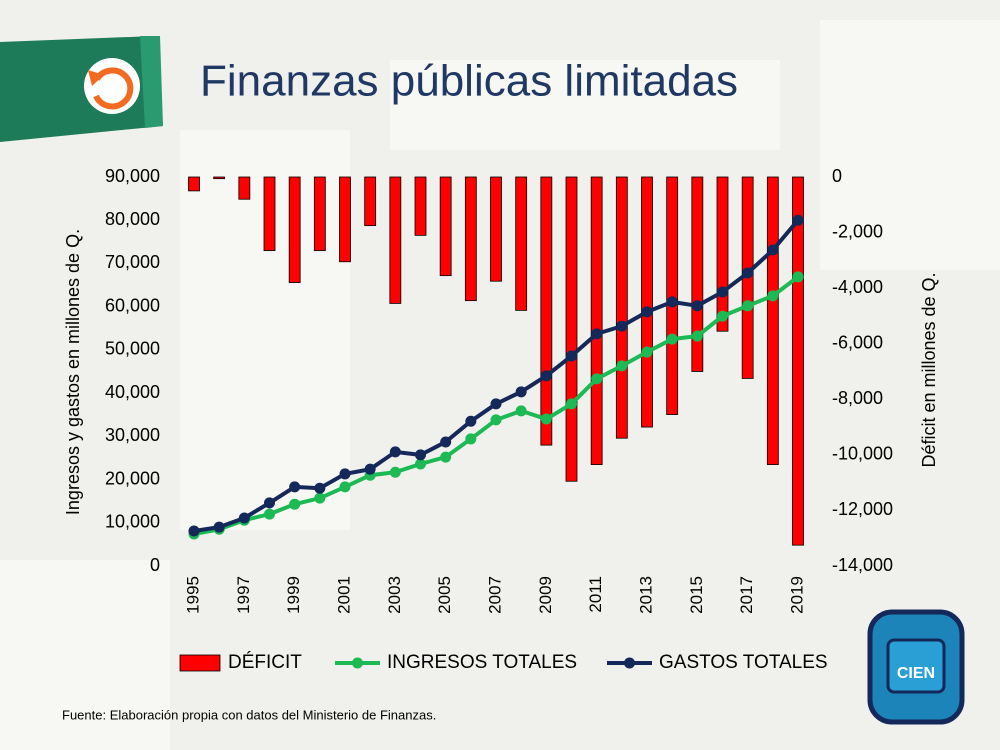 The width and height of the screenshot is (1000, 750). What do you see at coordinates (151, 82) in the screenshot?
I see `banner-fold` at bounding box center [151, 82].